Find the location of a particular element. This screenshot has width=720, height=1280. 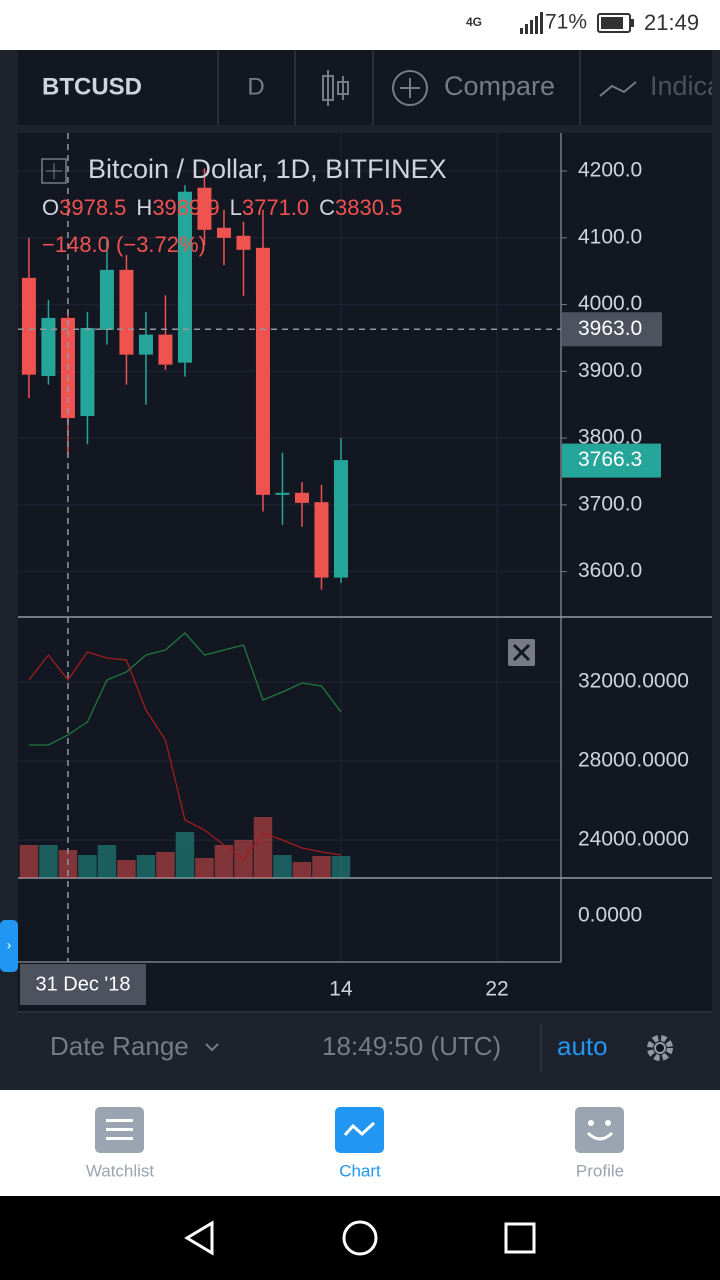

crosshair-date-box is located at coordinates (83, 984).